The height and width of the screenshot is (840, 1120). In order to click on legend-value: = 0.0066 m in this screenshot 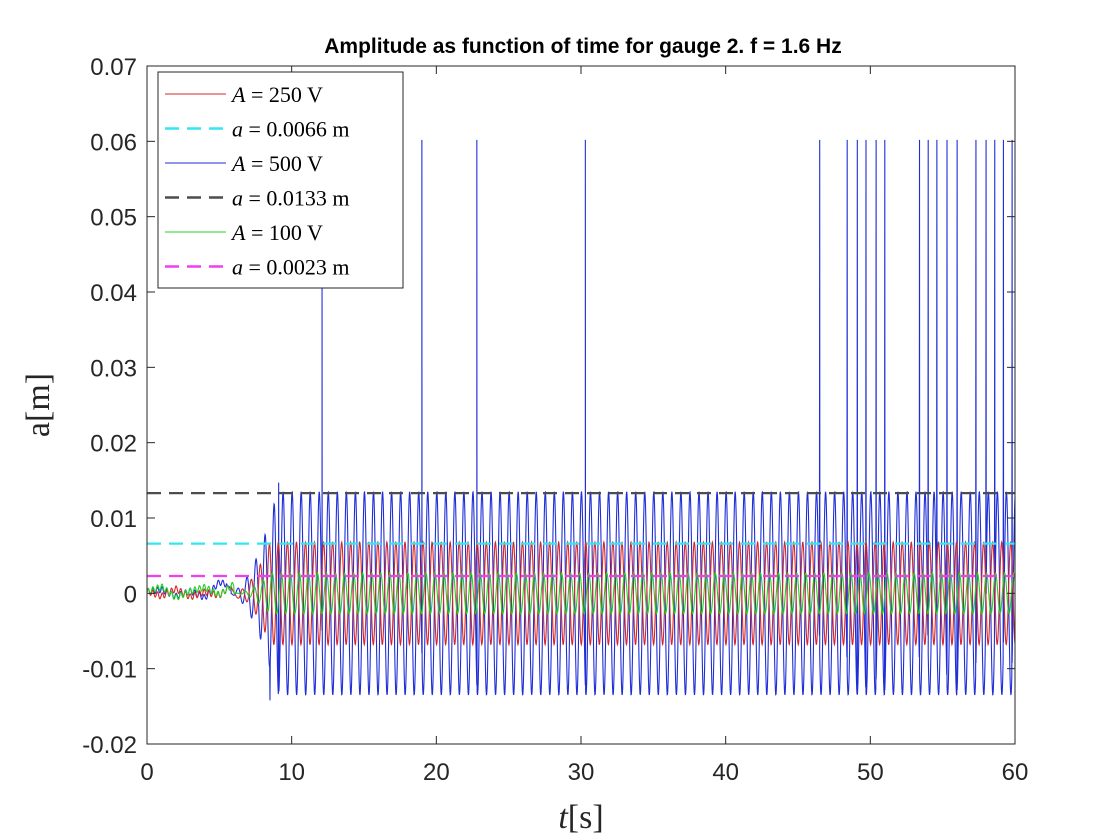, I will do `click(296, 129)`.